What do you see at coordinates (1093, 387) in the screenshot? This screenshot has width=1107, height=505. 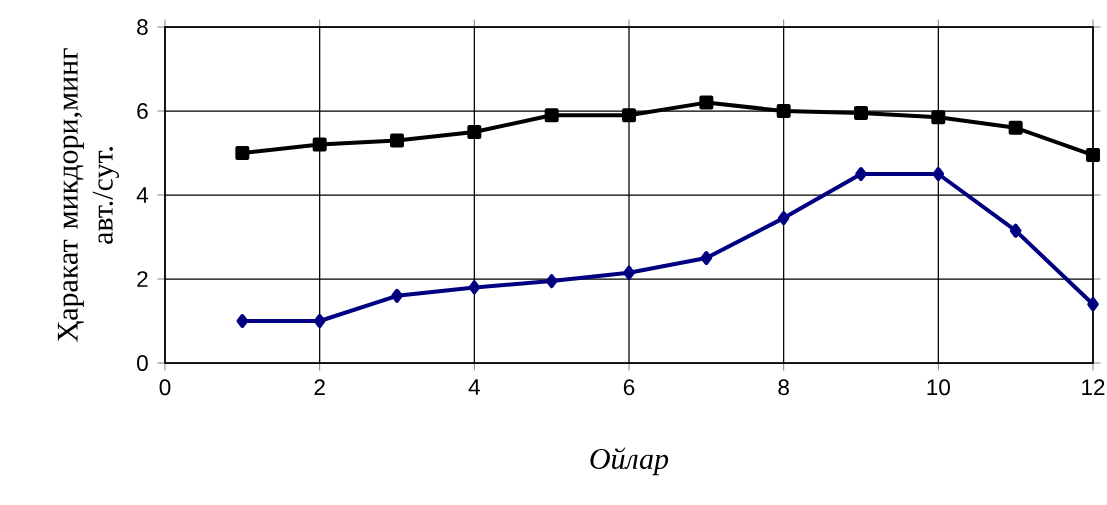 I see `x-tick-label: 12` at bounding box center [1093, 387].